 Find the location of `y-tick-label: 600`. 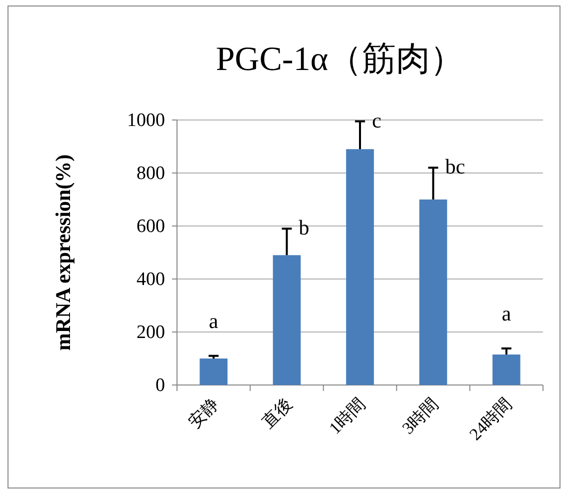

y-tick-label: 600 is located at coordinates (150, 226).